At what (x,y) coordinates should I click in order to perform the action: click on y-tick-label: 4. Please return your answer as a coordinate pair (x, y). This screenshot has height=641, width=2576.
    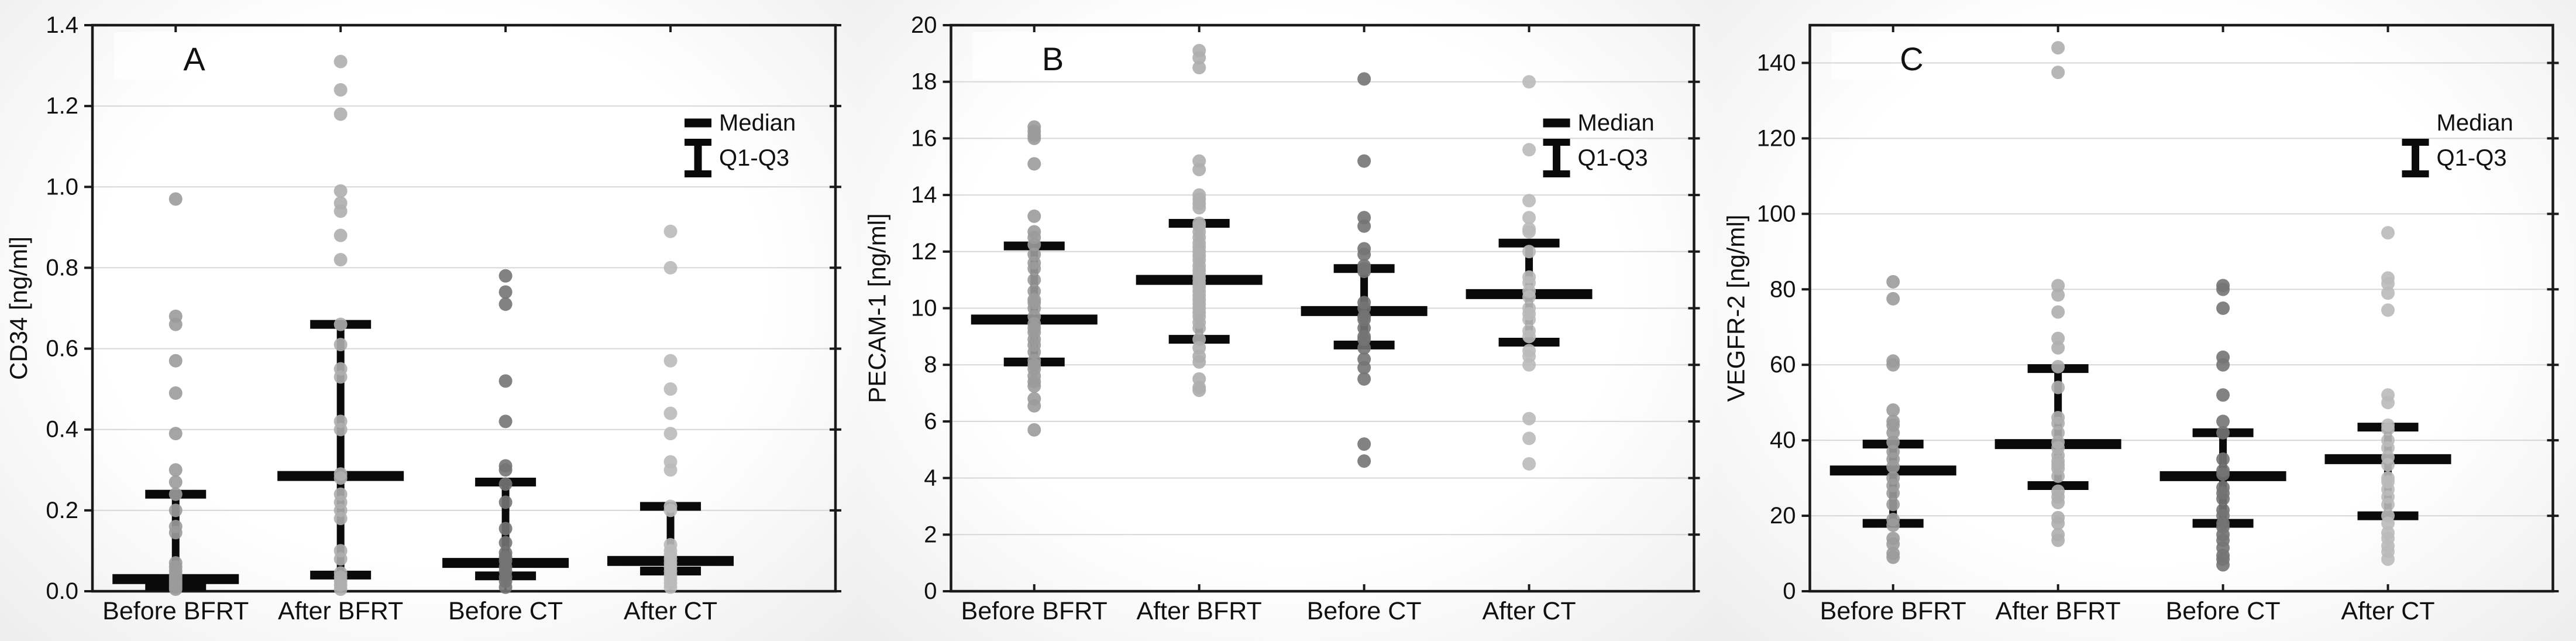
    Looking at the image, I should click on (930, 478).